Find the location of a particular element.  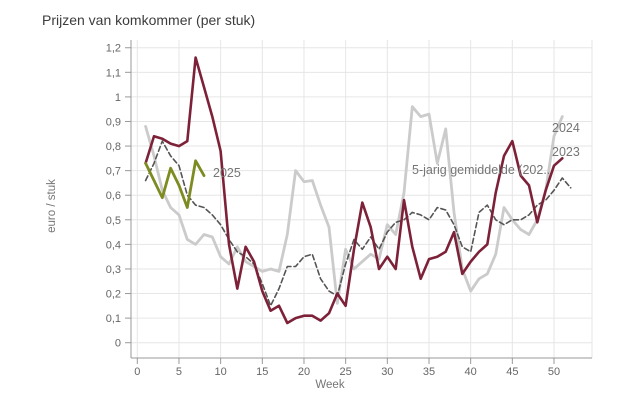

y-tick-label: 0,5 is located at coordinates (113, 221).